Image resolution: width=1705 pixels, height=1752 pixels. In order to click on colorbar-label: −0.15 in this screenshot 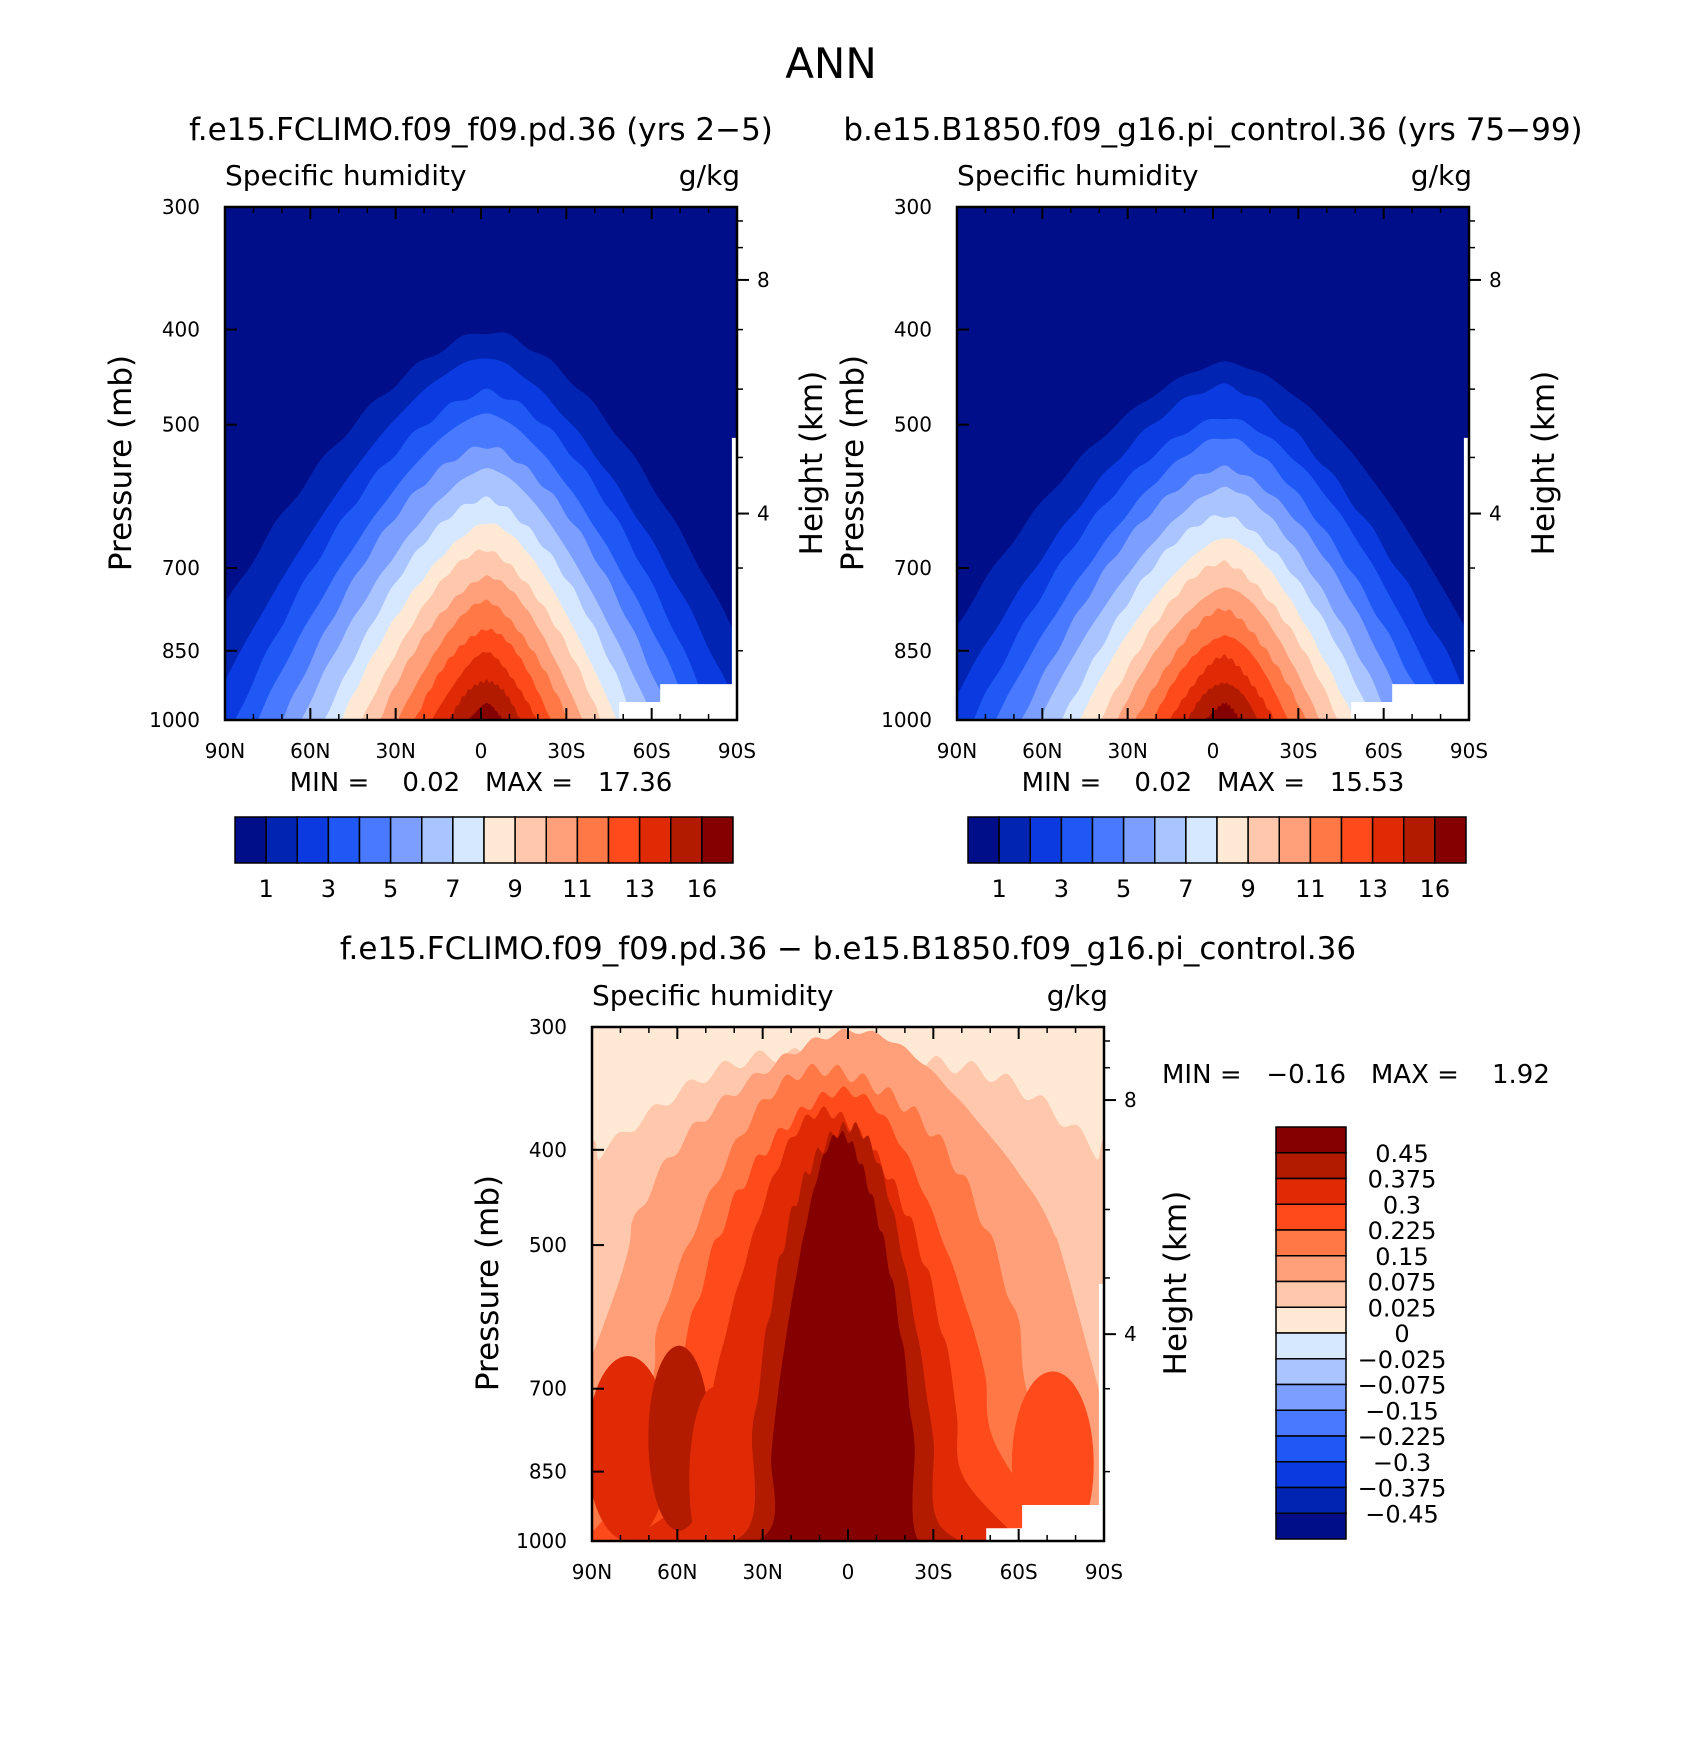, I will do `click(1402, 1411)`.